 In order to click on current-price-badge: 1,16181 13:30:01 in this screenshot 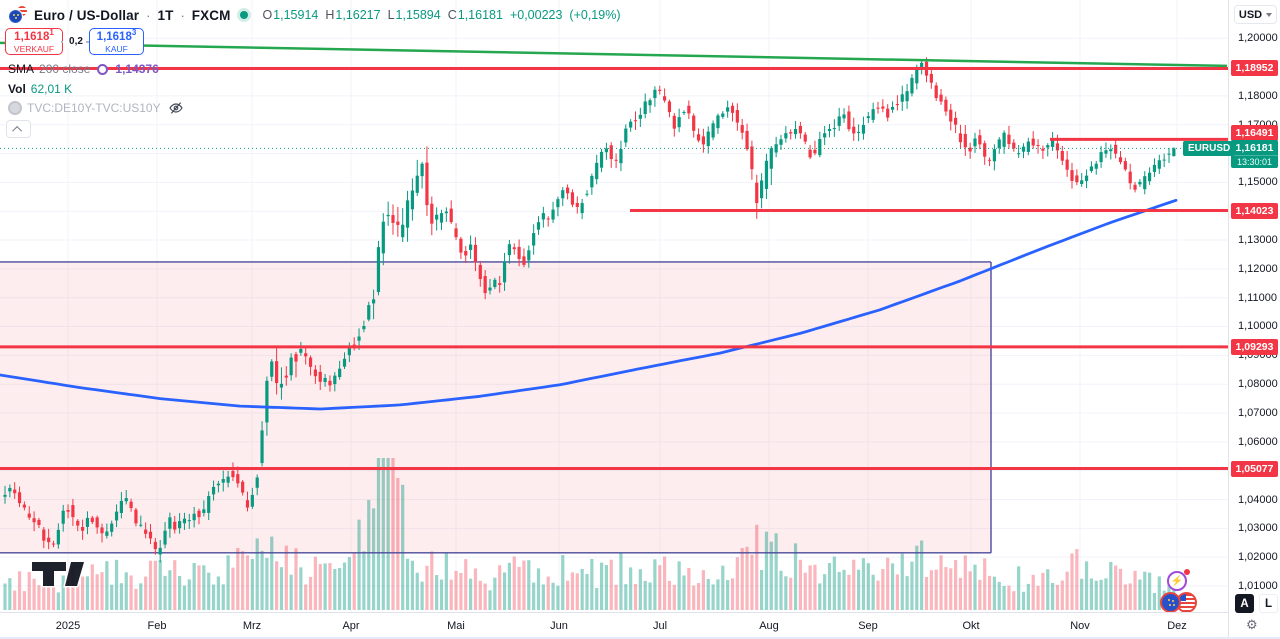, I will do `click(1254, 154)`.